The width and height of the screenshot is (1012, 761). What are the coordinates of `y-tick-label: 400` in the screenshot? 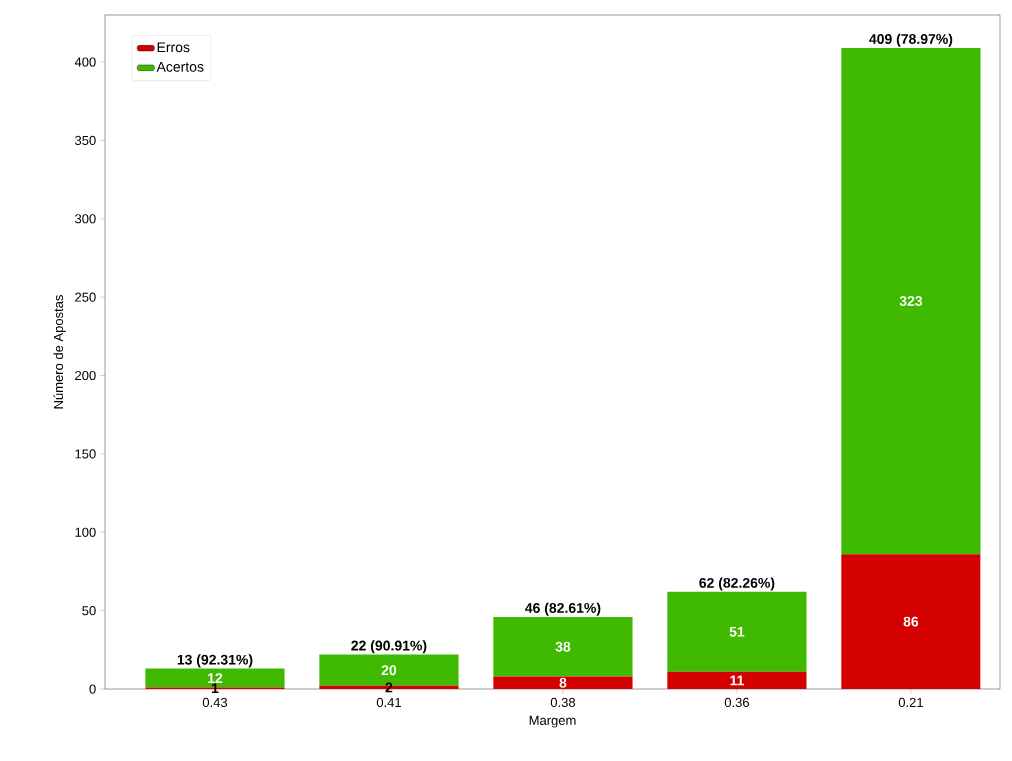 It's located at (85, 62).